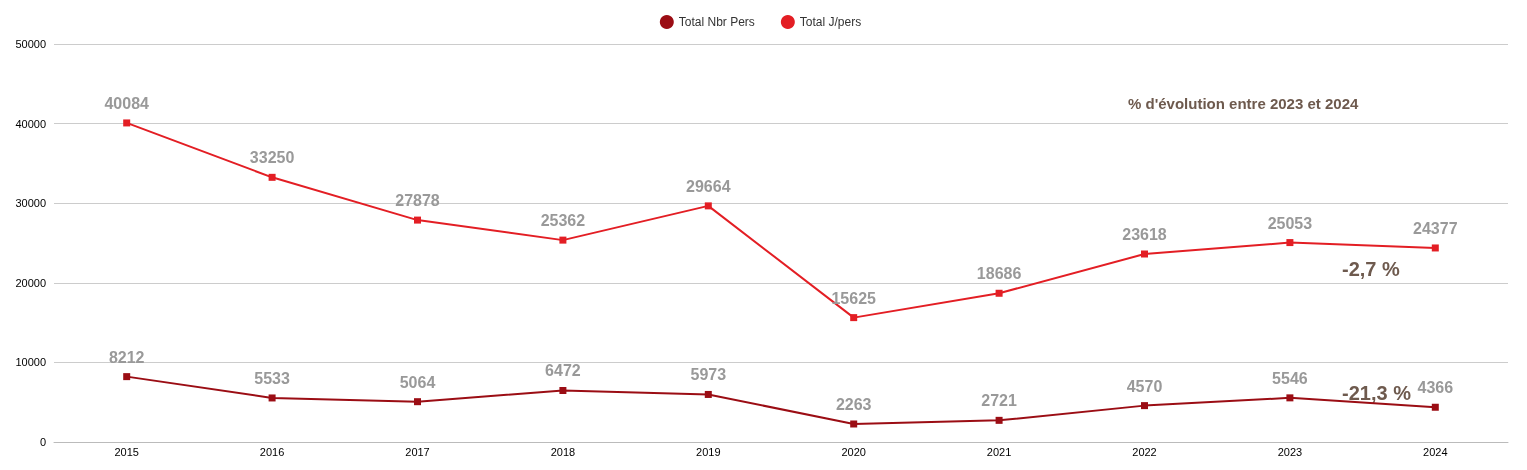 The image size is (1527, 470). I want to click on x-tick-label: 2019, so click(708, 451).